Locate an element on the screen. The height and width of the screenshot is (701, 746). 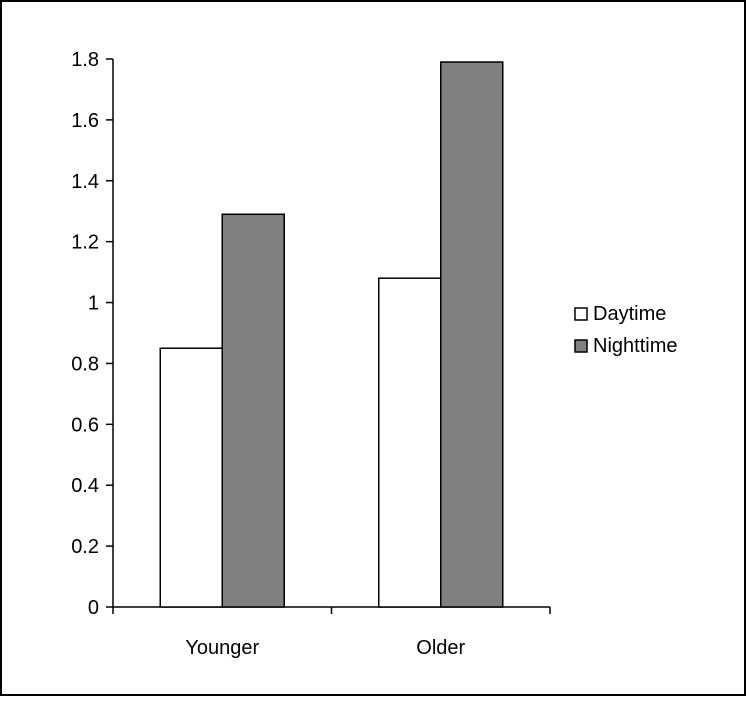
y-tick-label: 1.8 is located at coordinates (85, 60).